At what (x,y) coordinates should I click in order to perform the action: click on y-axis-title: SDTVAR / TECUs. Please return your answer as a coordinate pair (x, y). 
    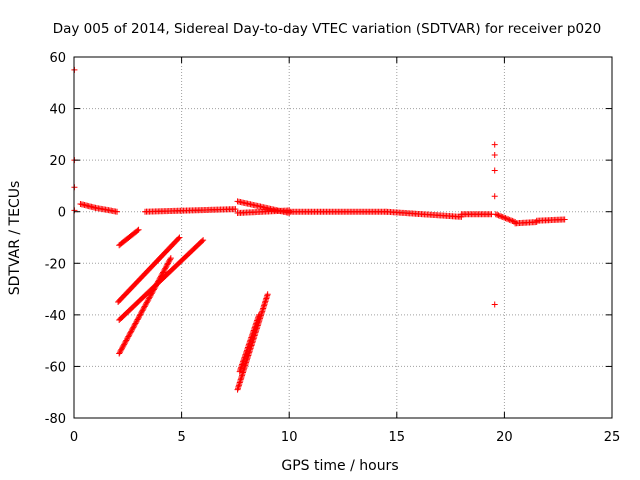
    Looking at the image, I should click on (15, 238).